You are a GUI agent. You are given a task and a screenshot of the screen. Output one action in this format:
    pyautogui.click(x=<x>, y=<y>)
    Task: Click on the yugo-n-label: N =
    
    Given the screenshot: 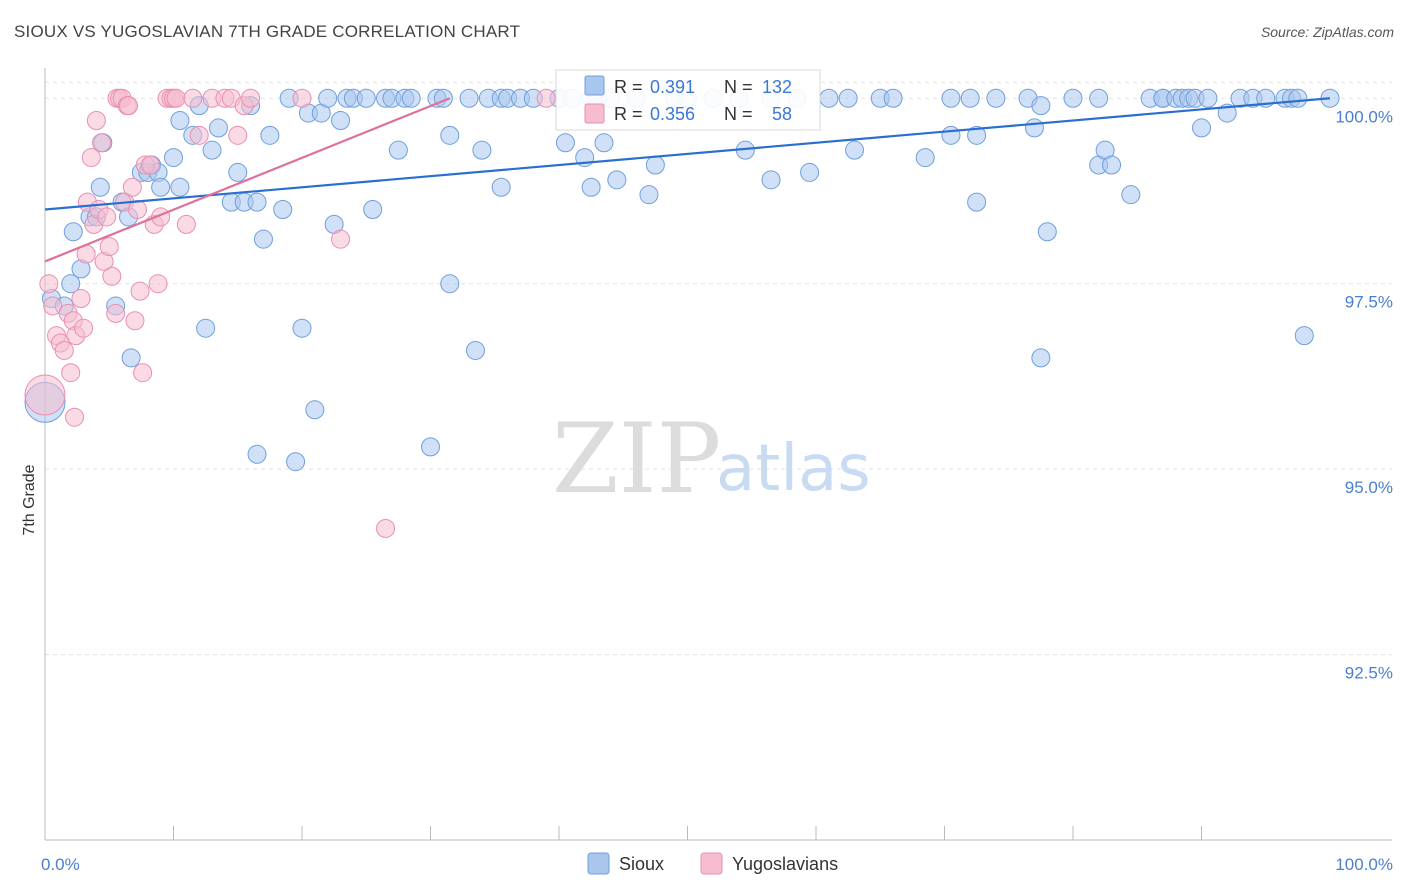 What is the action you would take?
    pyautogui.click(x=738, y=114)
    